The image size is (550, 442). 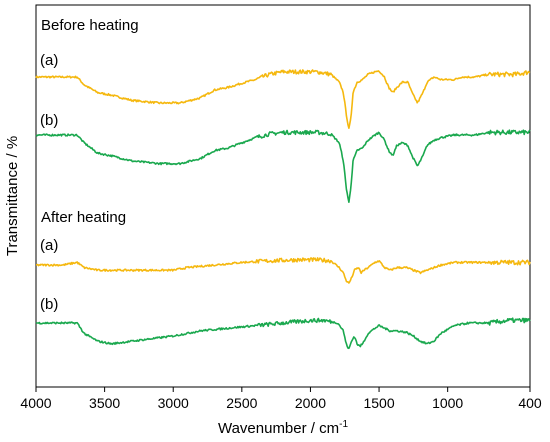 What do you see at coordinates (83, 217) in the screenshot?
I see `group-title: After heating` at bounding box center [83, 217].